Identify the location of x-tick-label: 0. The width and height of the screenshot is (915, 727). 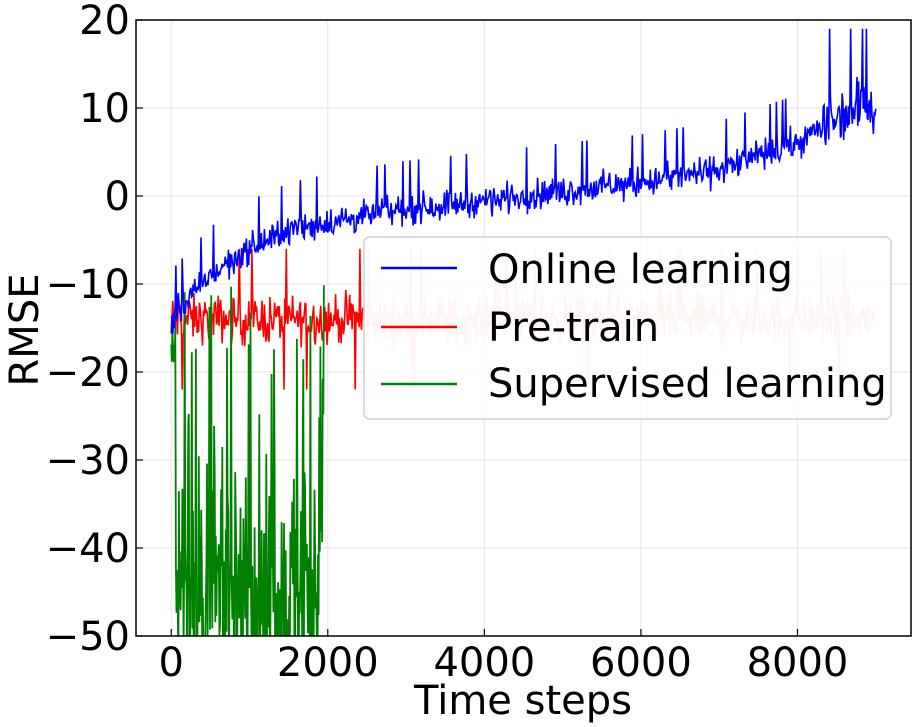
(171, 663).